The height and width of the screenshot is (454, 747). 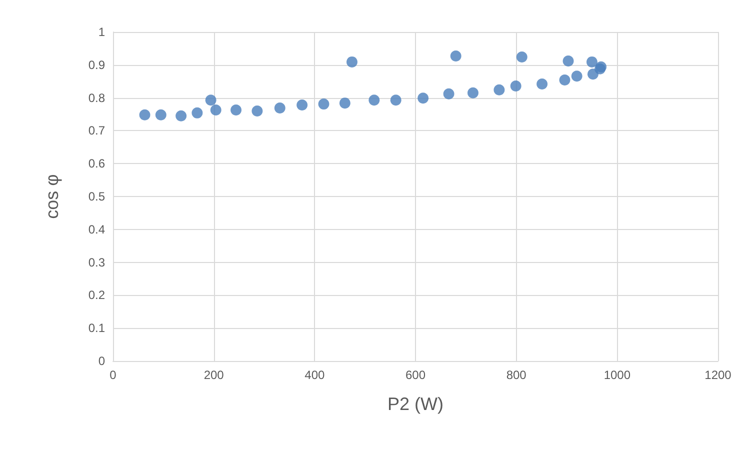 I want to click on y-tick-label: 0.2, so click(x=97, y=295).